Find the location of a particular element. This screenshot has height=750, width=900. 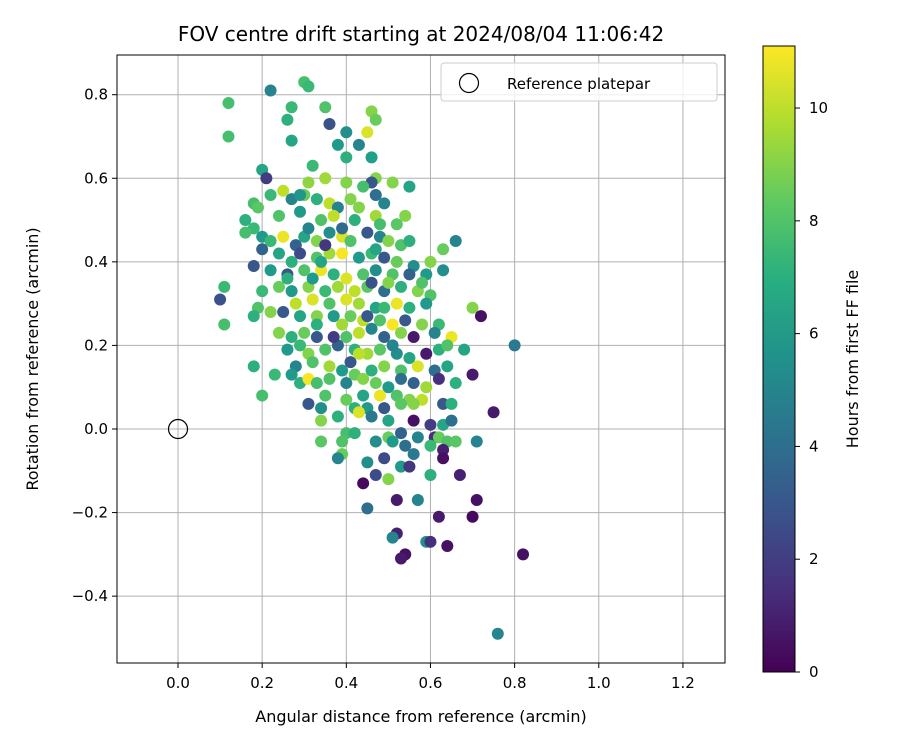

colorbar-ticks: 0 2 4 6 8 10 is located at coordinates (811, 390).